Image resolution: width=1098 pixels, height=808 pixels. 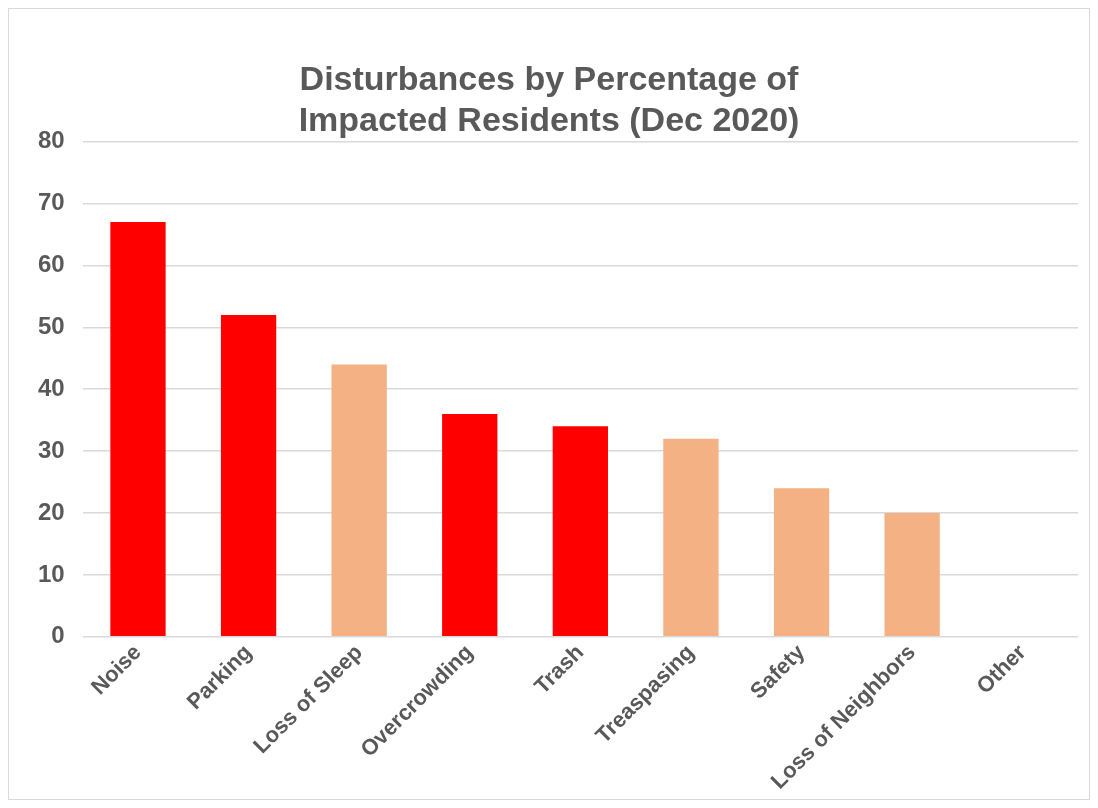 What do you see at coordinates (51, 511) in the screenshot?
I see `y-tick-label: 20` at bounding box center [51, 511].